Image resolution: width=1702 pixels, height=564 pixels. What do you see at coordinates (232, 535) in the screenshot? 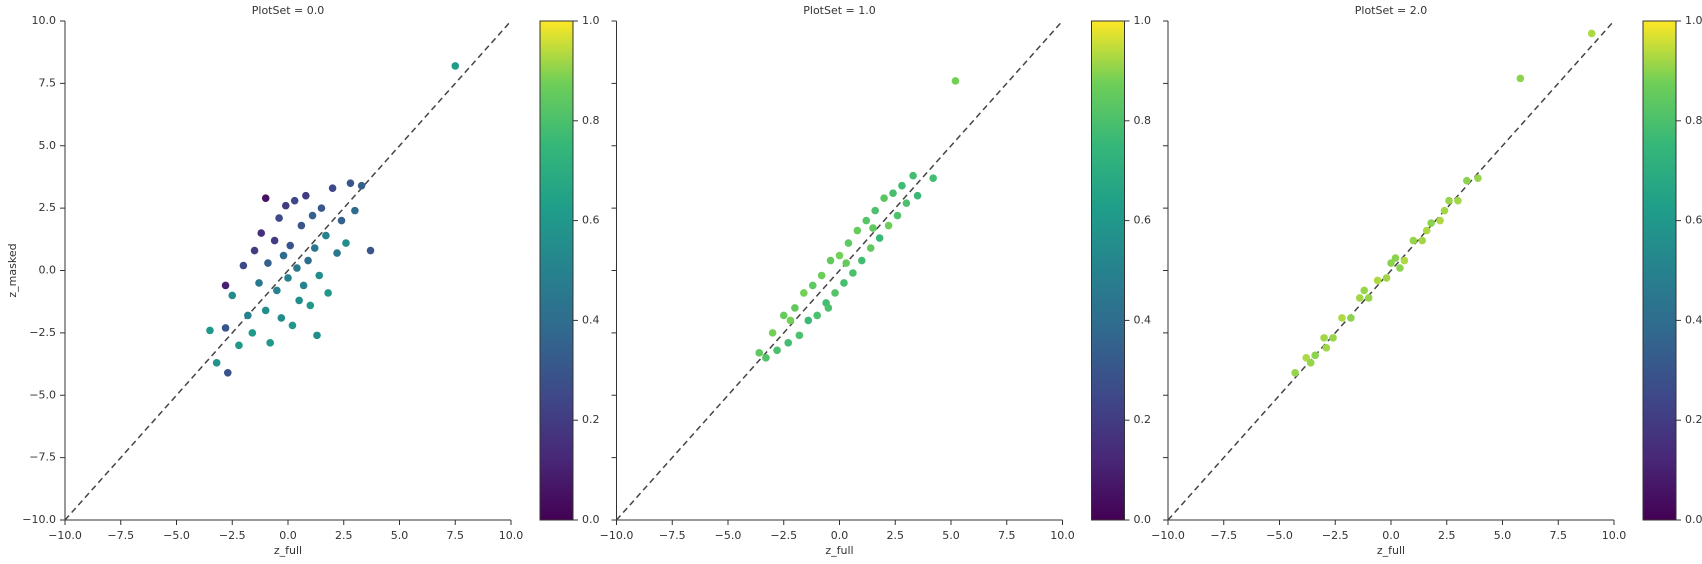
I see `x-tick-label: −2.5` at bounding box center [232, 535].